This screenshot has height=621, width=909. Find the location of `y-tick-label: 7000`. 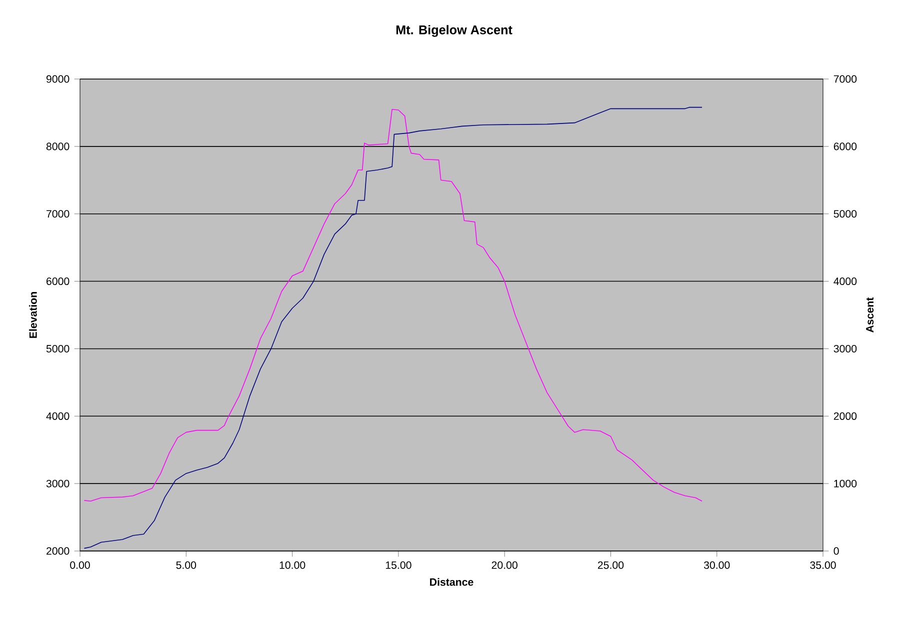

y-tick-label: 7000 is located at coordinates (58, 214).